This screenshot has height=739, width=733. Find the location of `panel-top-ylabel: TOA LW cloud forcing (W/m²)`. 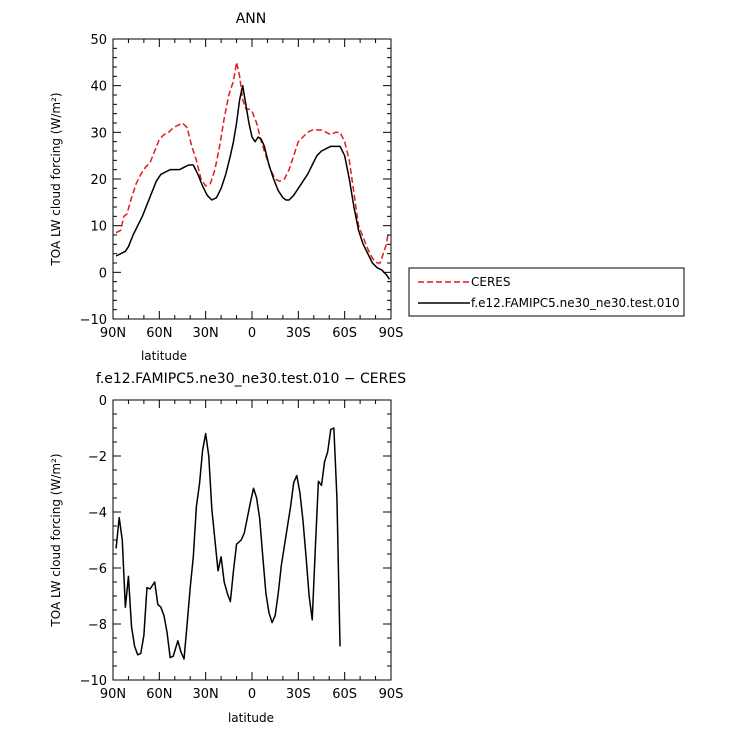

panel-top-ylabel: TOA LW cloud forcing (W/m²) is located at coordinates (56, 179).